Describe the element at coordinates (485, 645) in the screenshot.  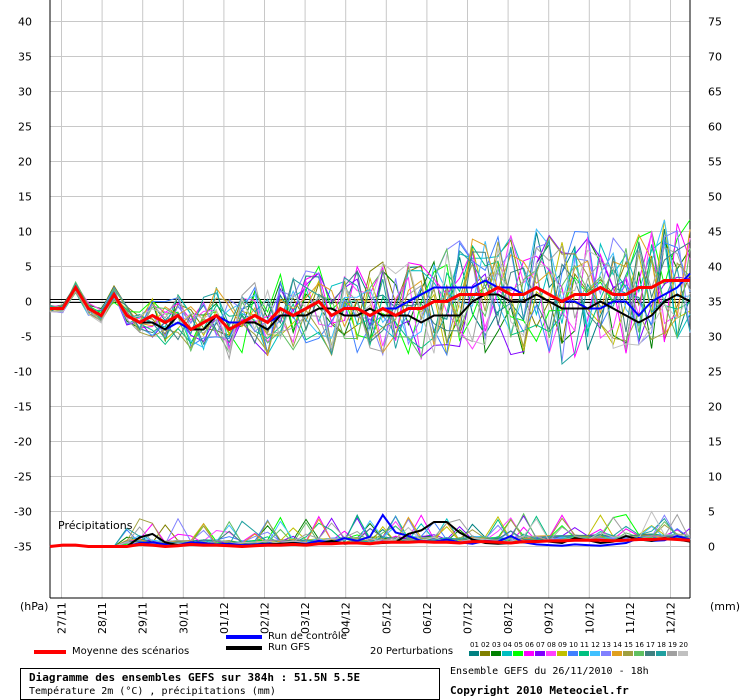
I see `perturbation-number: 02` at that location.